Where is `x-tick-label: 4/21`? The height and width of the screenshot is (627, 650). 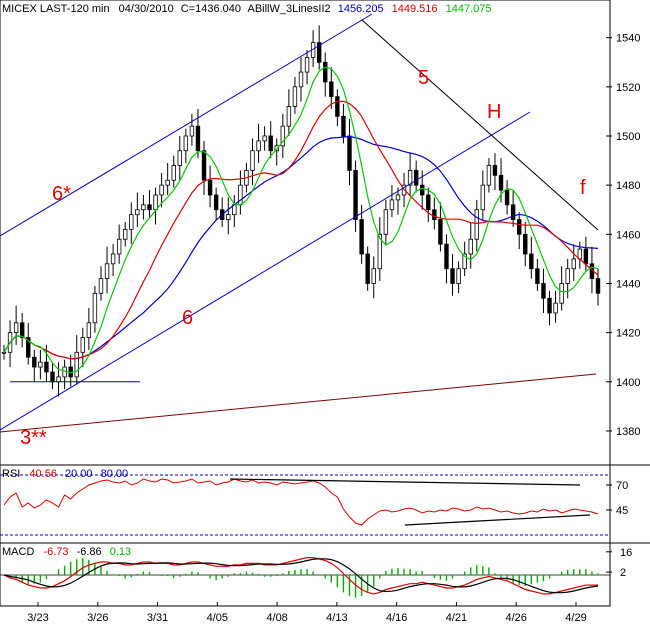
x-tick-label: 4/21 is located at coordinates (456, 618).